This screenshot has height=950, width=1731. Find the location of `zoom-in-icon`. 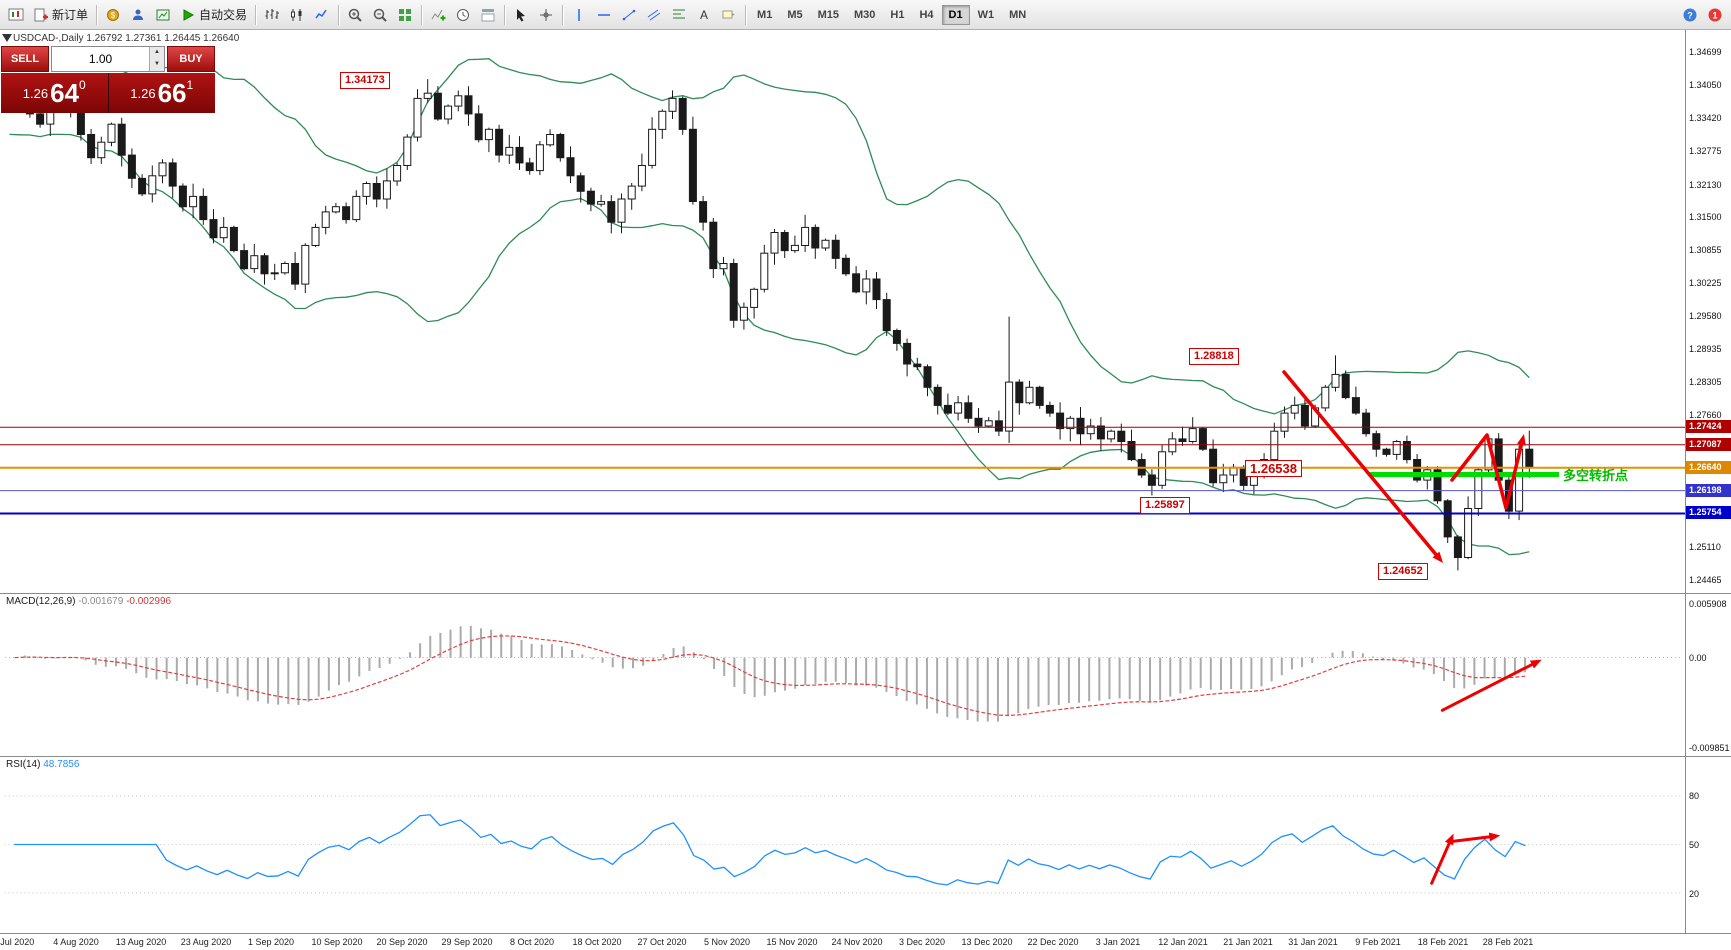

zoom-in-icon is located at coordinates (355, 15).